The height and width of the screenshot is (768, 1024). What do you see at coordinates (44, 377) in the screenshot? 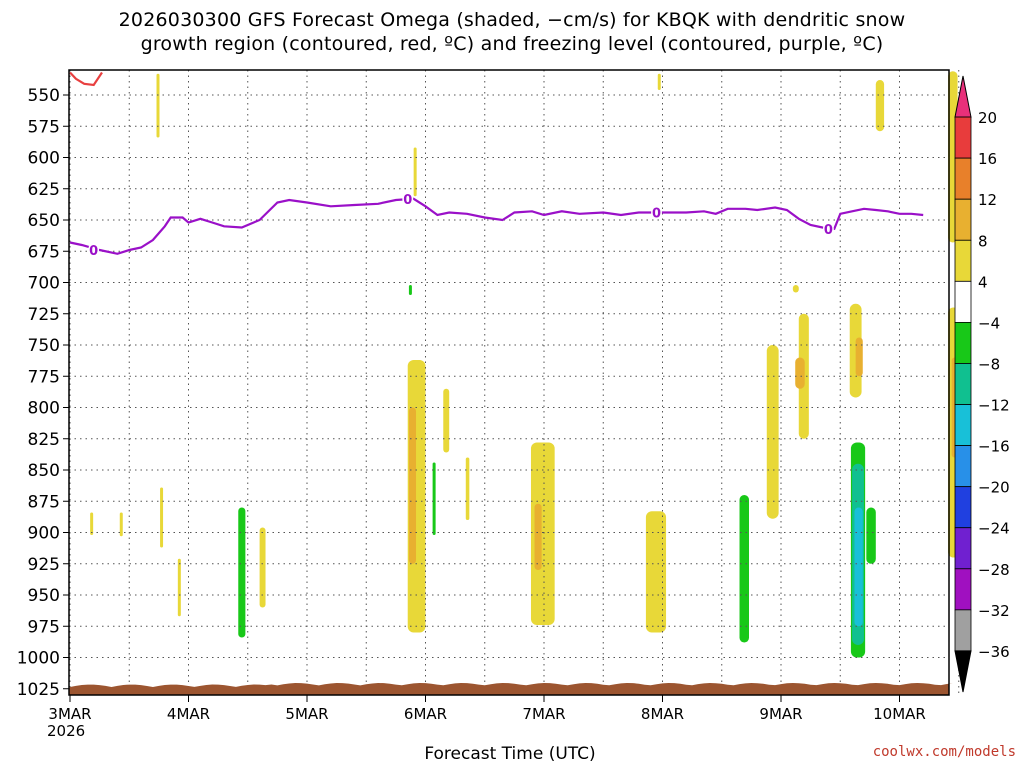
I see `y-tick-label: 775` at bounding box center [44, 377].